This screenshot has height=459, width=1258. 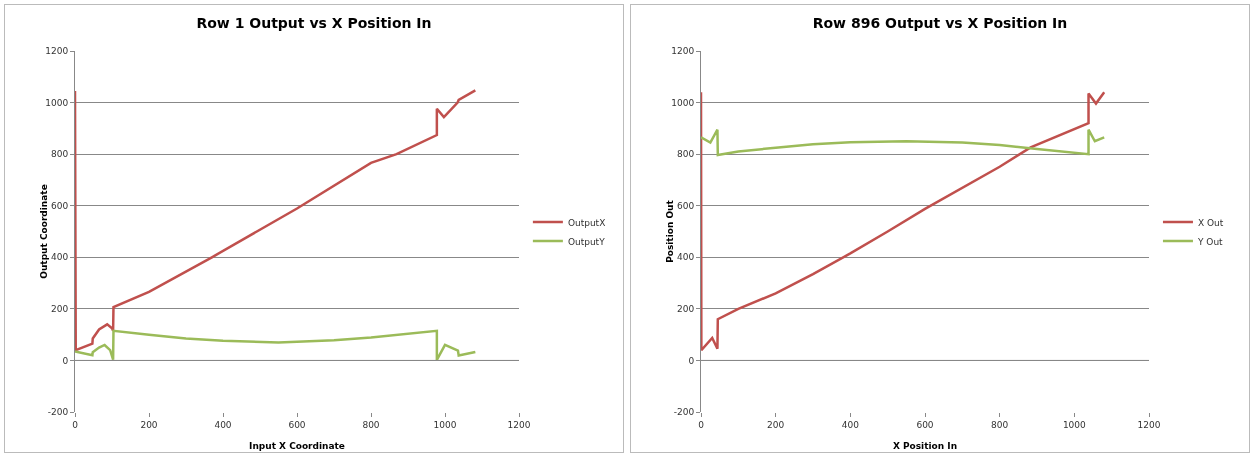 I want to click on x-axis-title: X Position In, so click(x=925, y=446).